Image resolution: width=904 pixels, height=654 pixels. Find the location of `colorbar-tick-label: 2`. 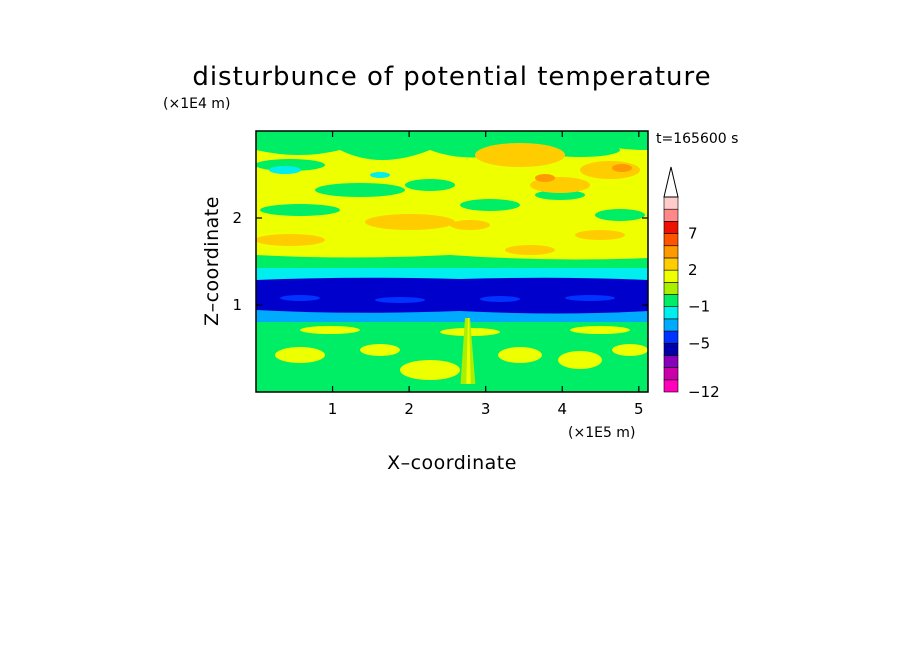

colorbar-tick-label: 2 is located at coordinates (693, 270).